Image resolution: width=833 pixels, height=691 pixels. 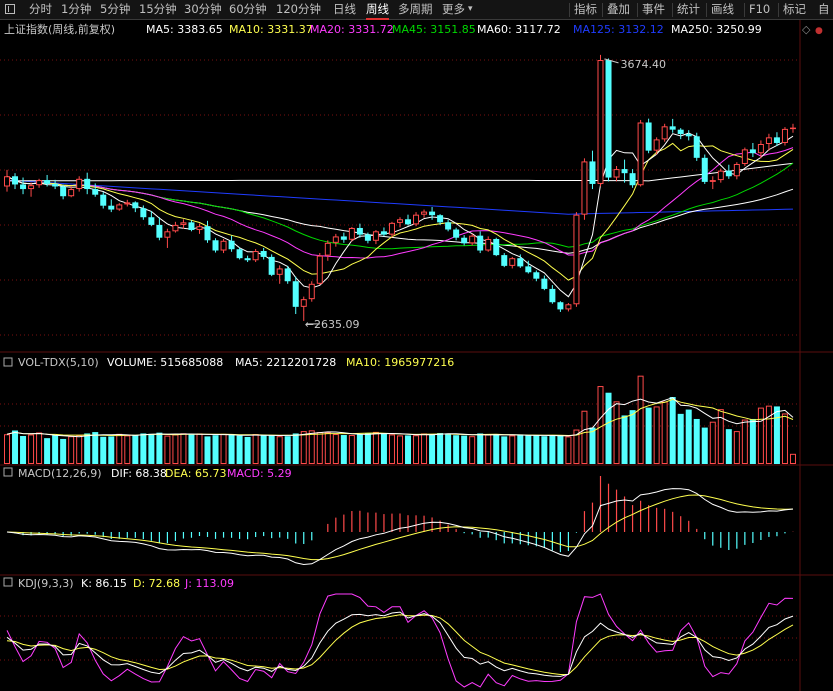 What do you see at coordinates (158, 9) in the screenshot?
I see `period-tab-3: 15分钟` at bounding box center [158, 9].